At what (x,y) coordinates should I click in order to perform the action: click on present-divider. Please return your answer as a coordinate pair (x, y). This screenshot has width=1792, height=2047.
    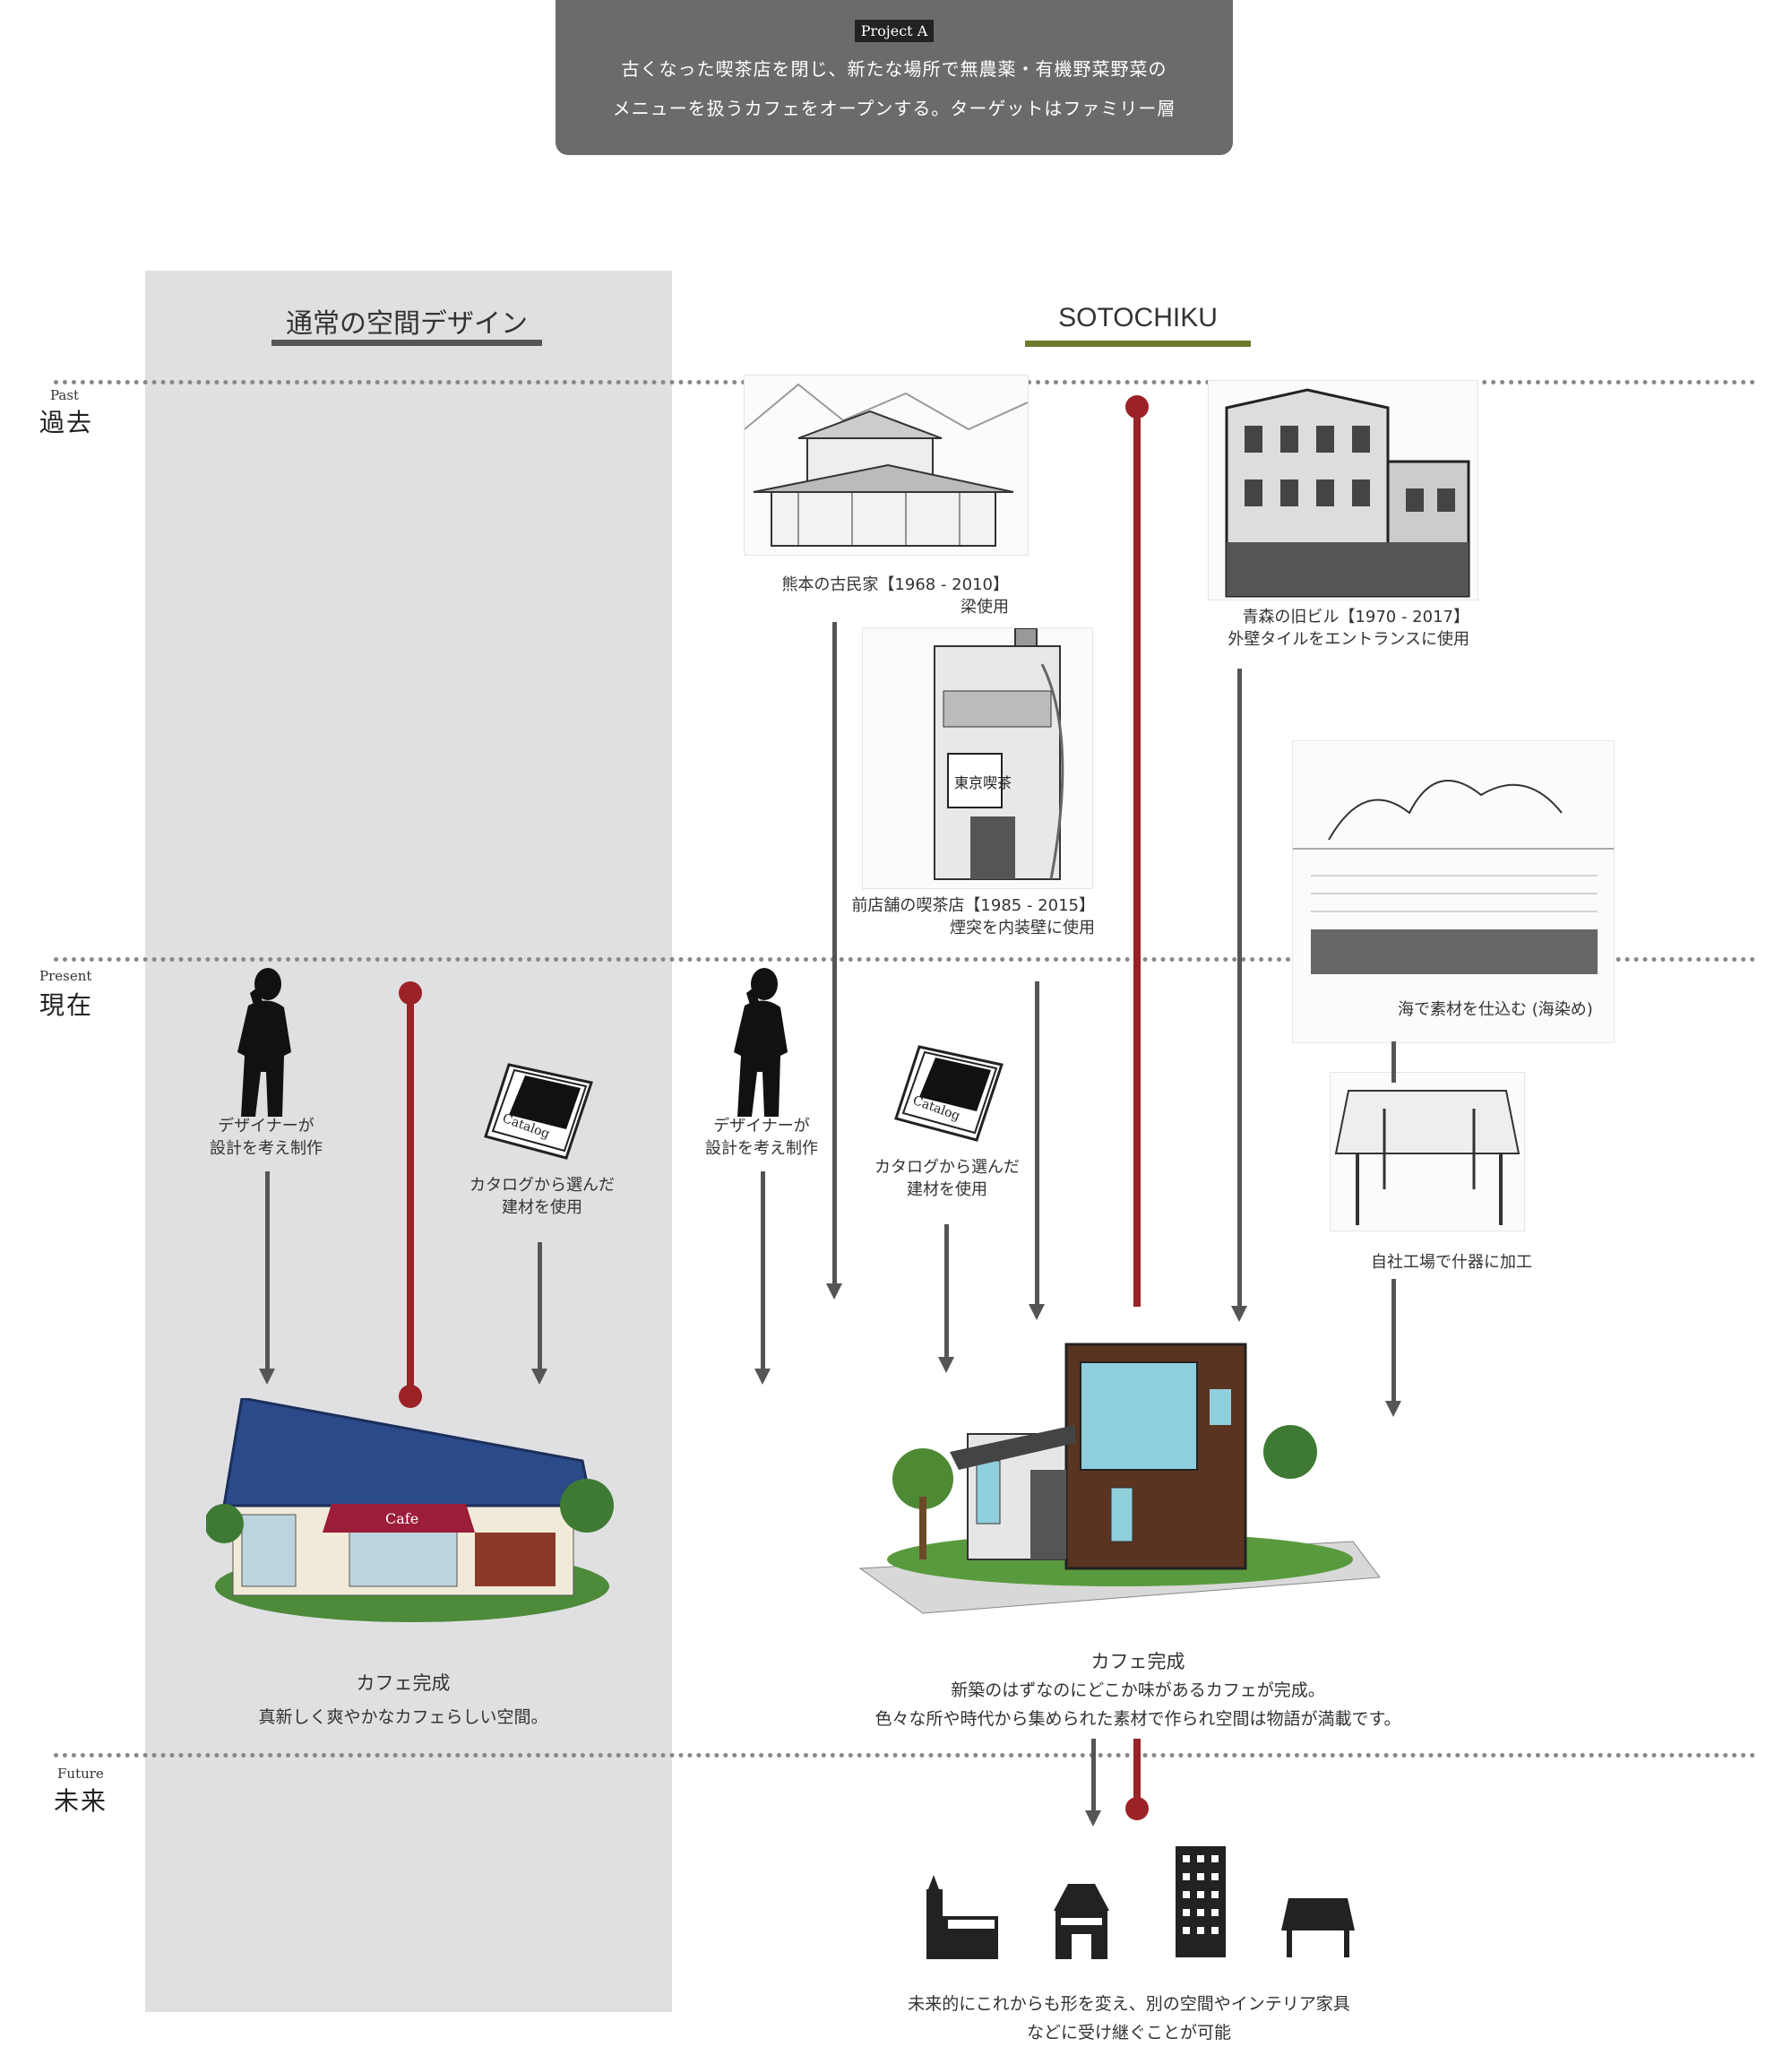
    Looking at the image, I should click on (905, 959).